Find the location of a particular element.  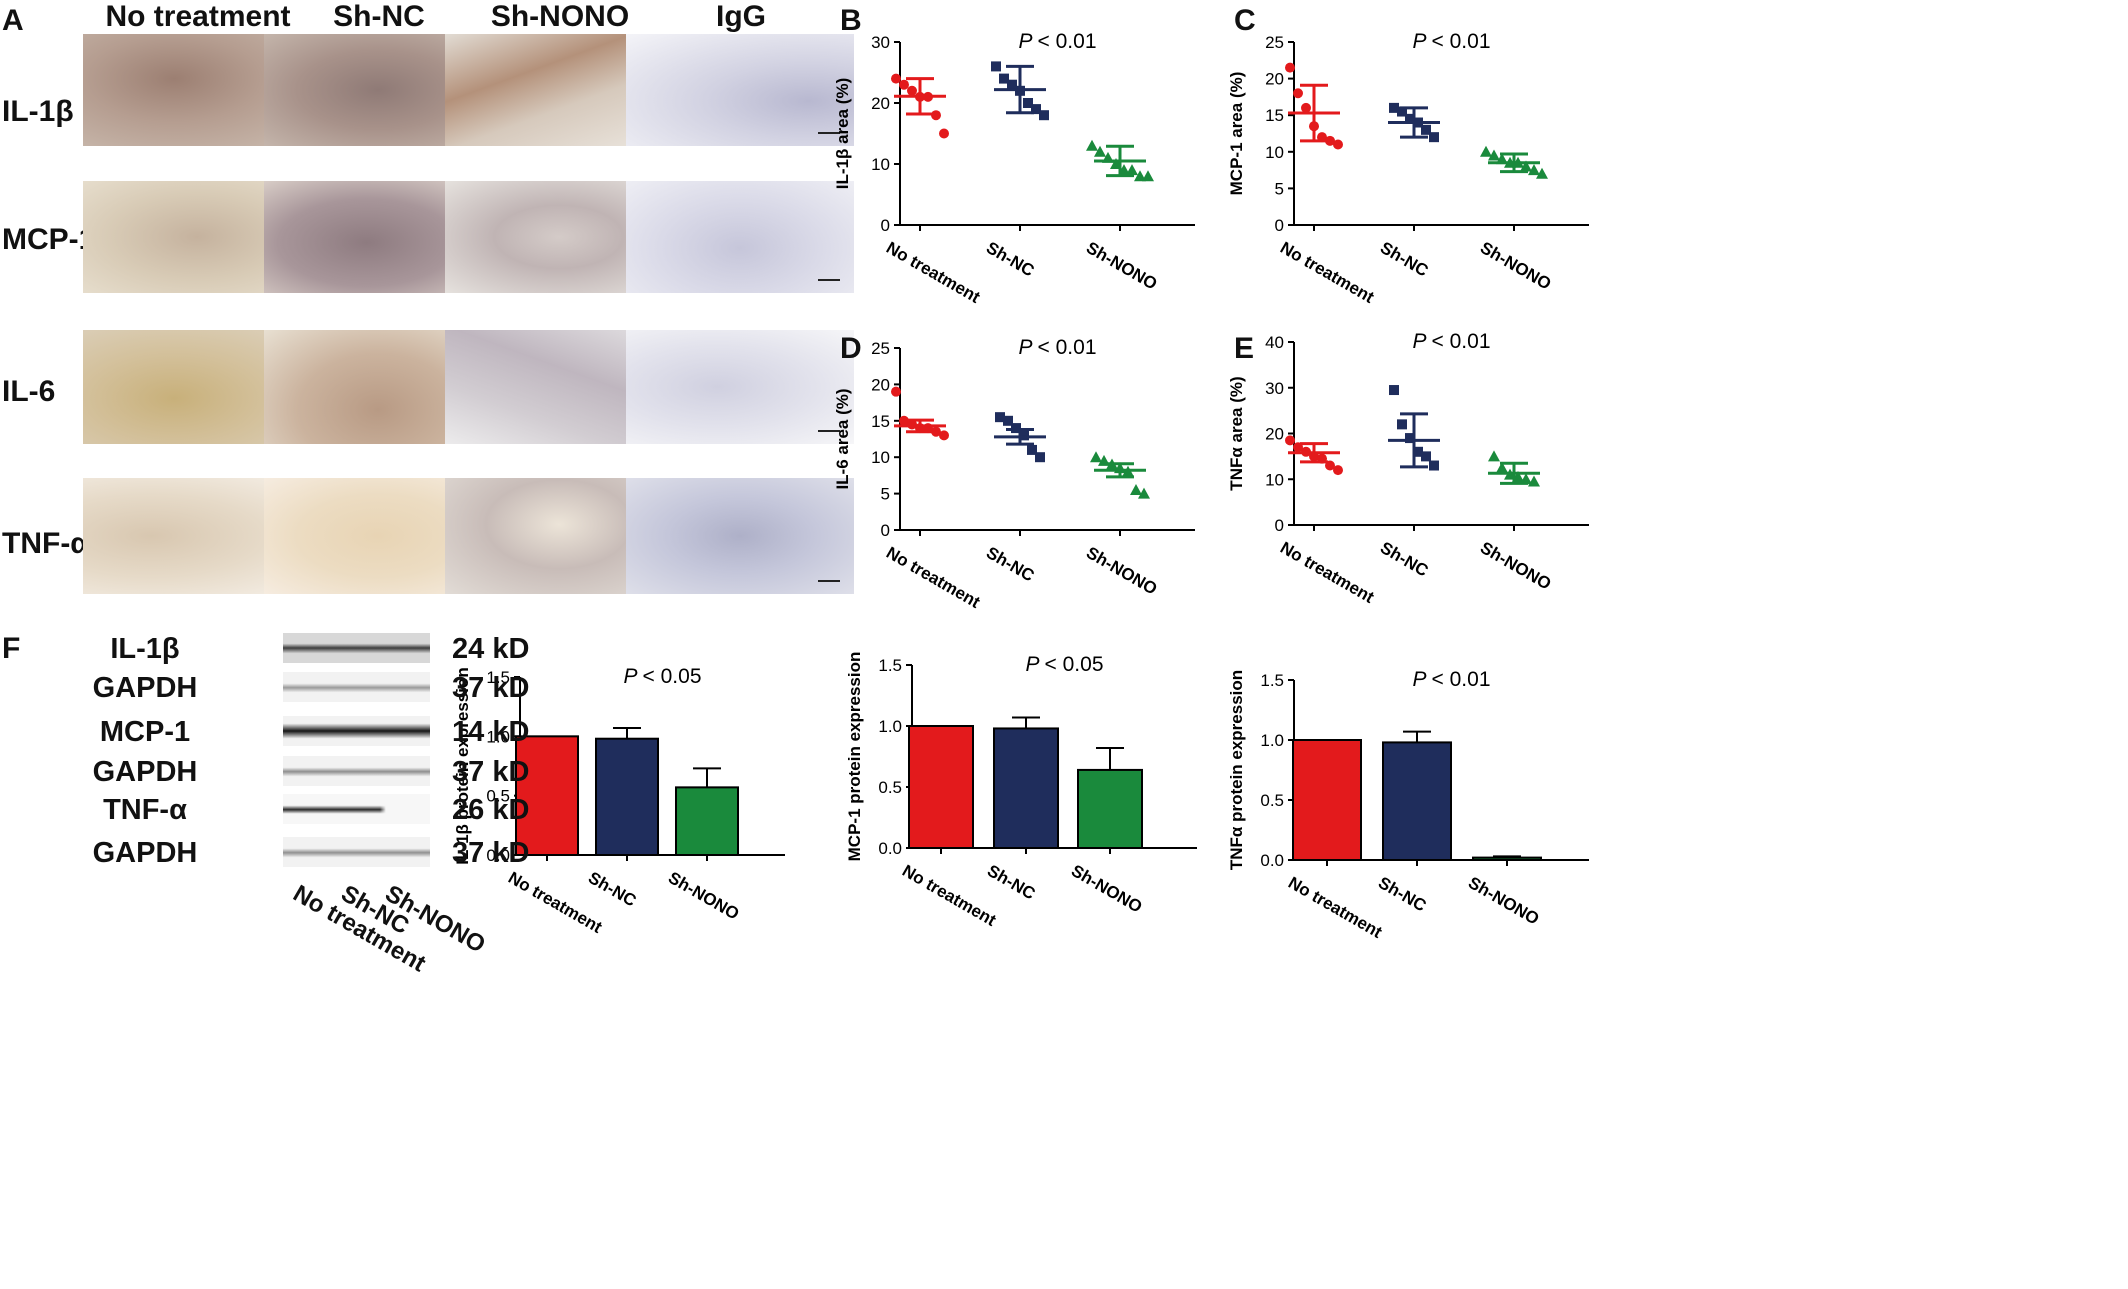

p-value-label: P < 0.05 is located at coordinates (662, 676).